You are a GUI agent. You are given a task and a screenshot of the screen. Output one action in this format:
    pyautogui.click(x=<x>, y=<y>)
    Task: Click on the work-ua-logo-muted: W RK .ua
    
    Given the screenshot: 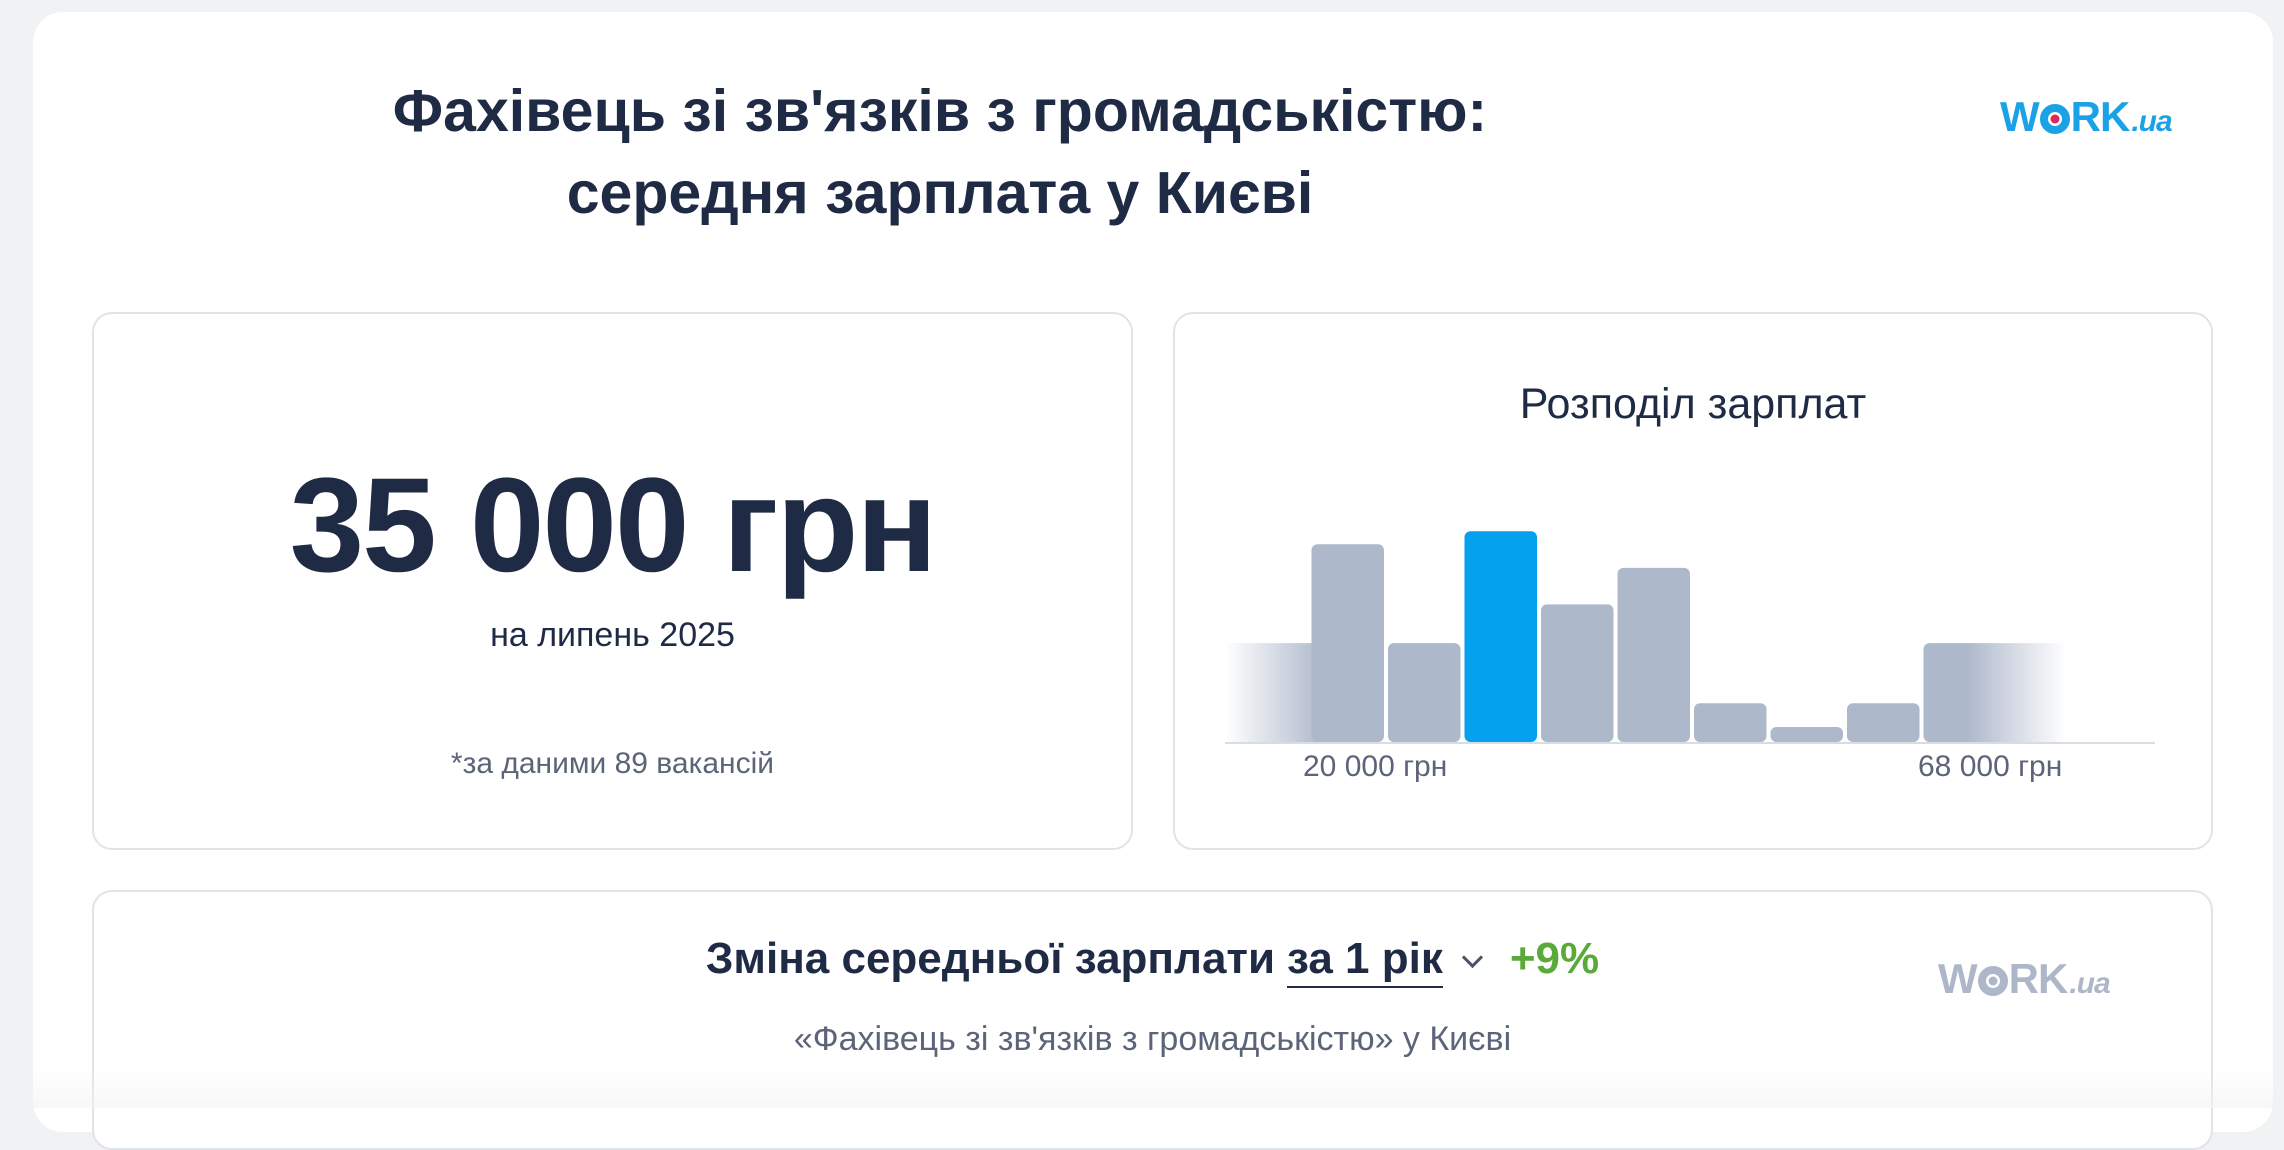 What is the action you would take?
    pyautogui.click(x=2024, y=979)
    